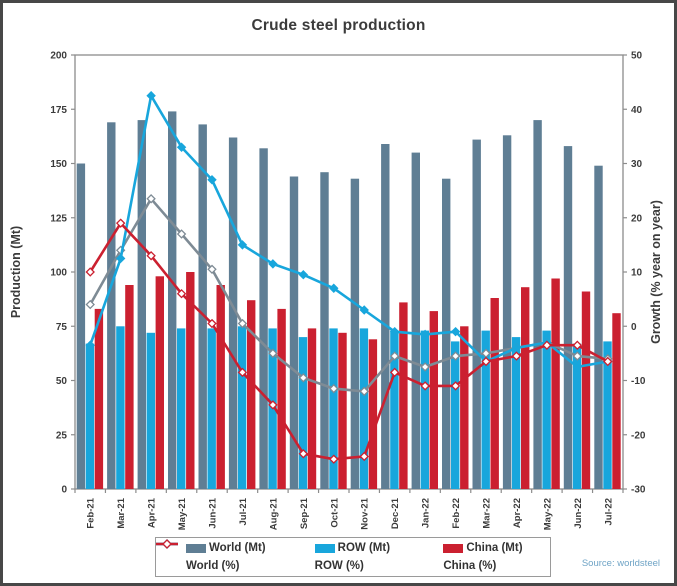 This screenshot has width=677, height=586. What do you see at coordinates (237, 548) in the screenshot?
I see `legend-label: World (Mt)` at bounding box center [237, 548].